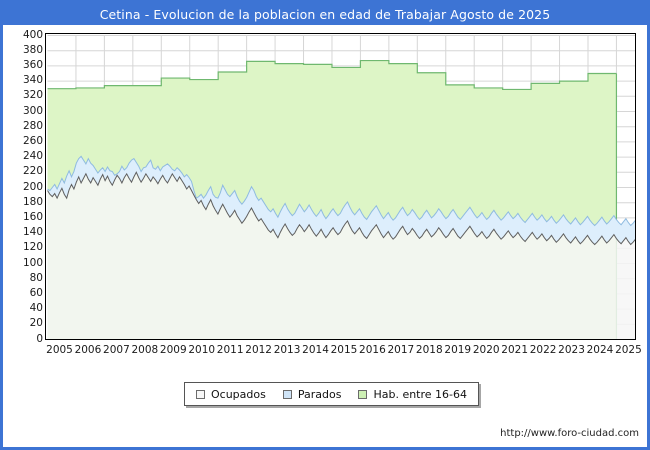 The image size is (650, 450). I want to click on legend-item: Hab. entre 16-64, so click(412, 394).